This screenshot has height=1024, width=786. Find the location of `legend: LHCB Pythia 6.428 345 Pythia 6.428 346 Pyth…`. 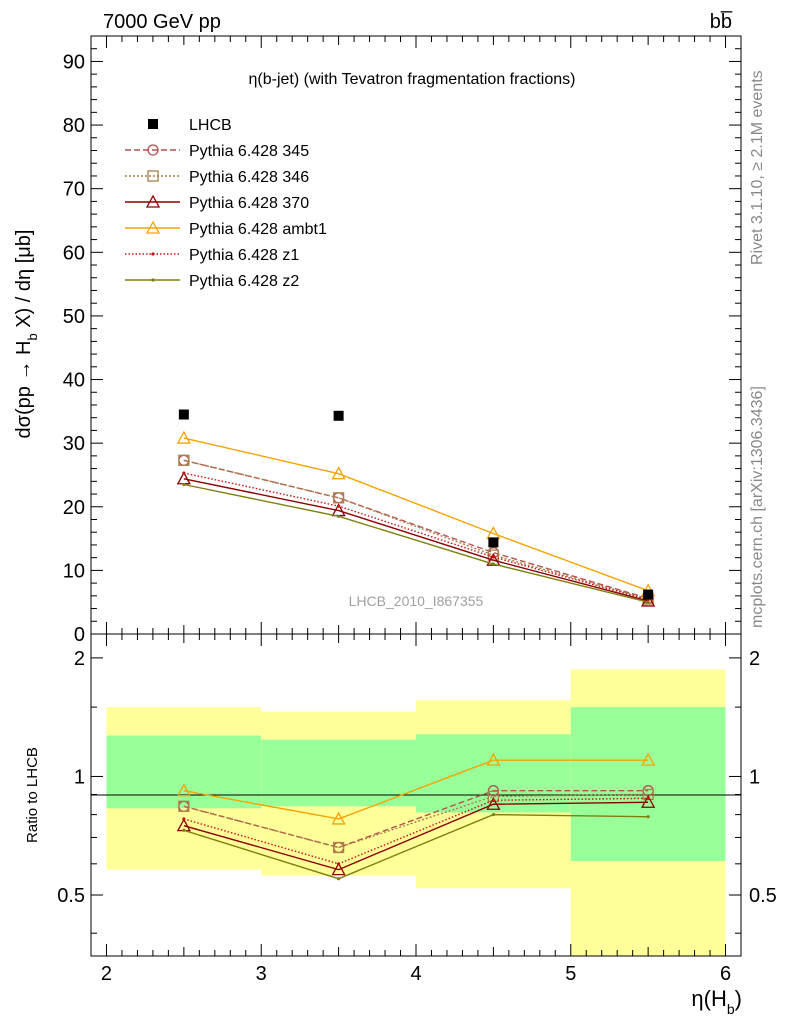

legend: LHCB Pythia 6.428 345 Pythia 6.428 346 Pyth… is located at coordinates (226, 203).